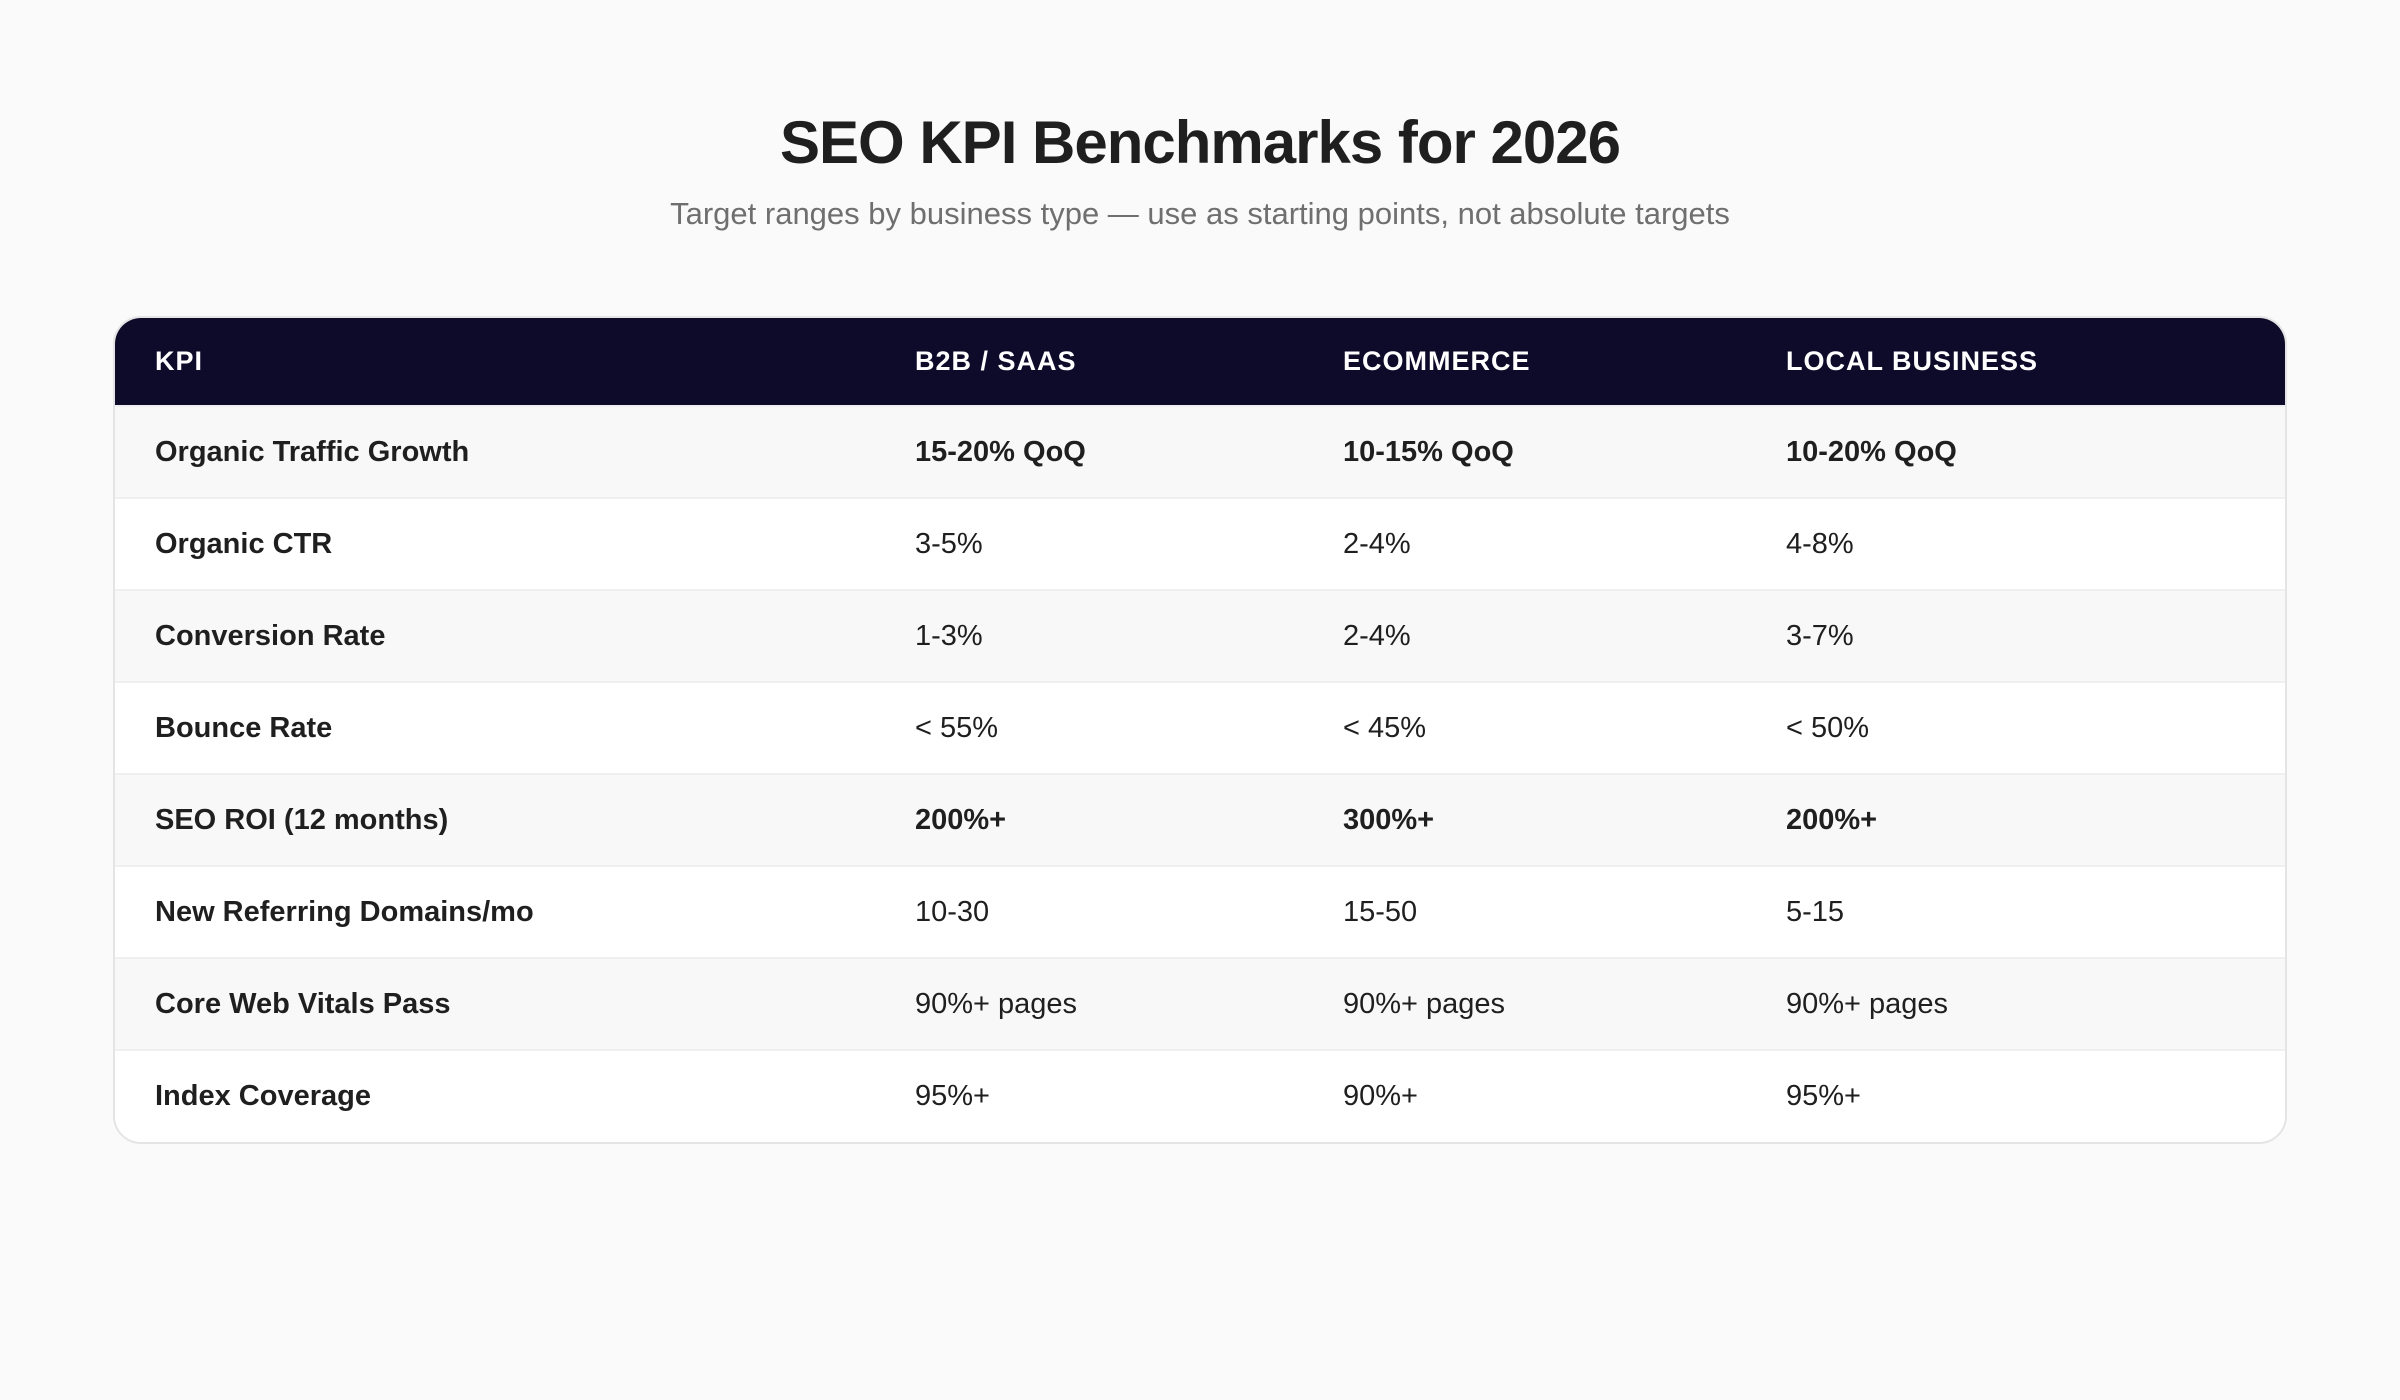  I want to click on kpi-cell: Conversion Rate, so click(270, 635).